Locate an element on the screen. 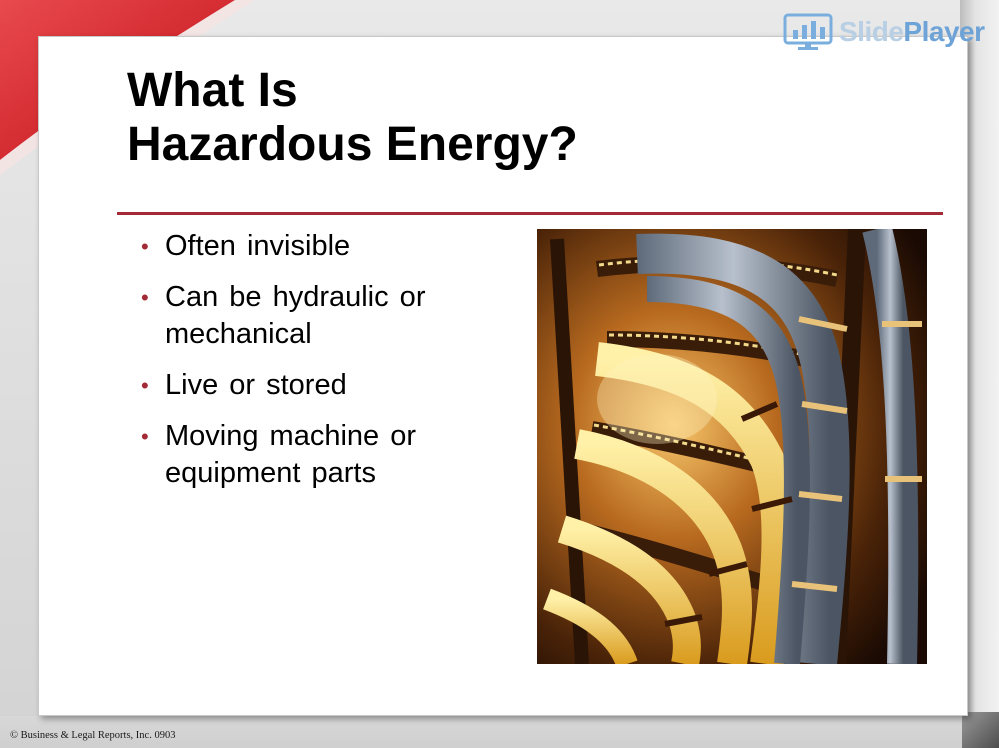 Image resolution: width=999 pixels, height=748 pixels. slide-title: What Is Hazardous Energy? is located at coordinates (352, 118).